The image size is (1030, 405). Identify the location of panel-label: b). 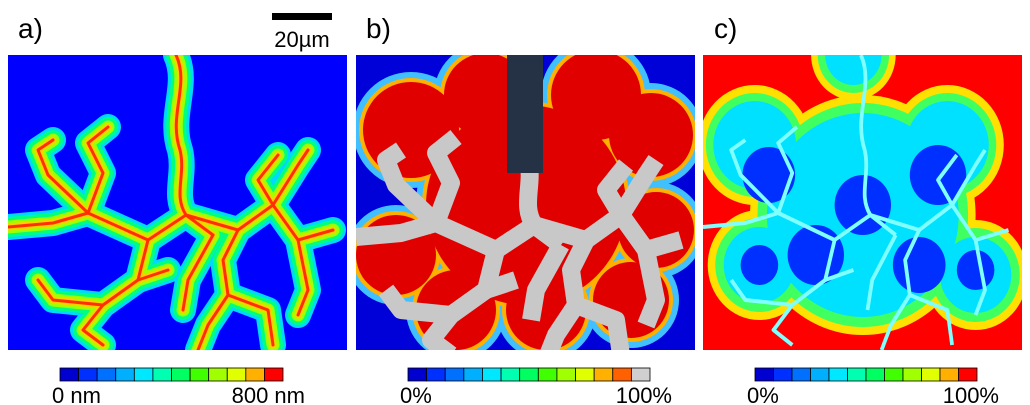
(378, 28).